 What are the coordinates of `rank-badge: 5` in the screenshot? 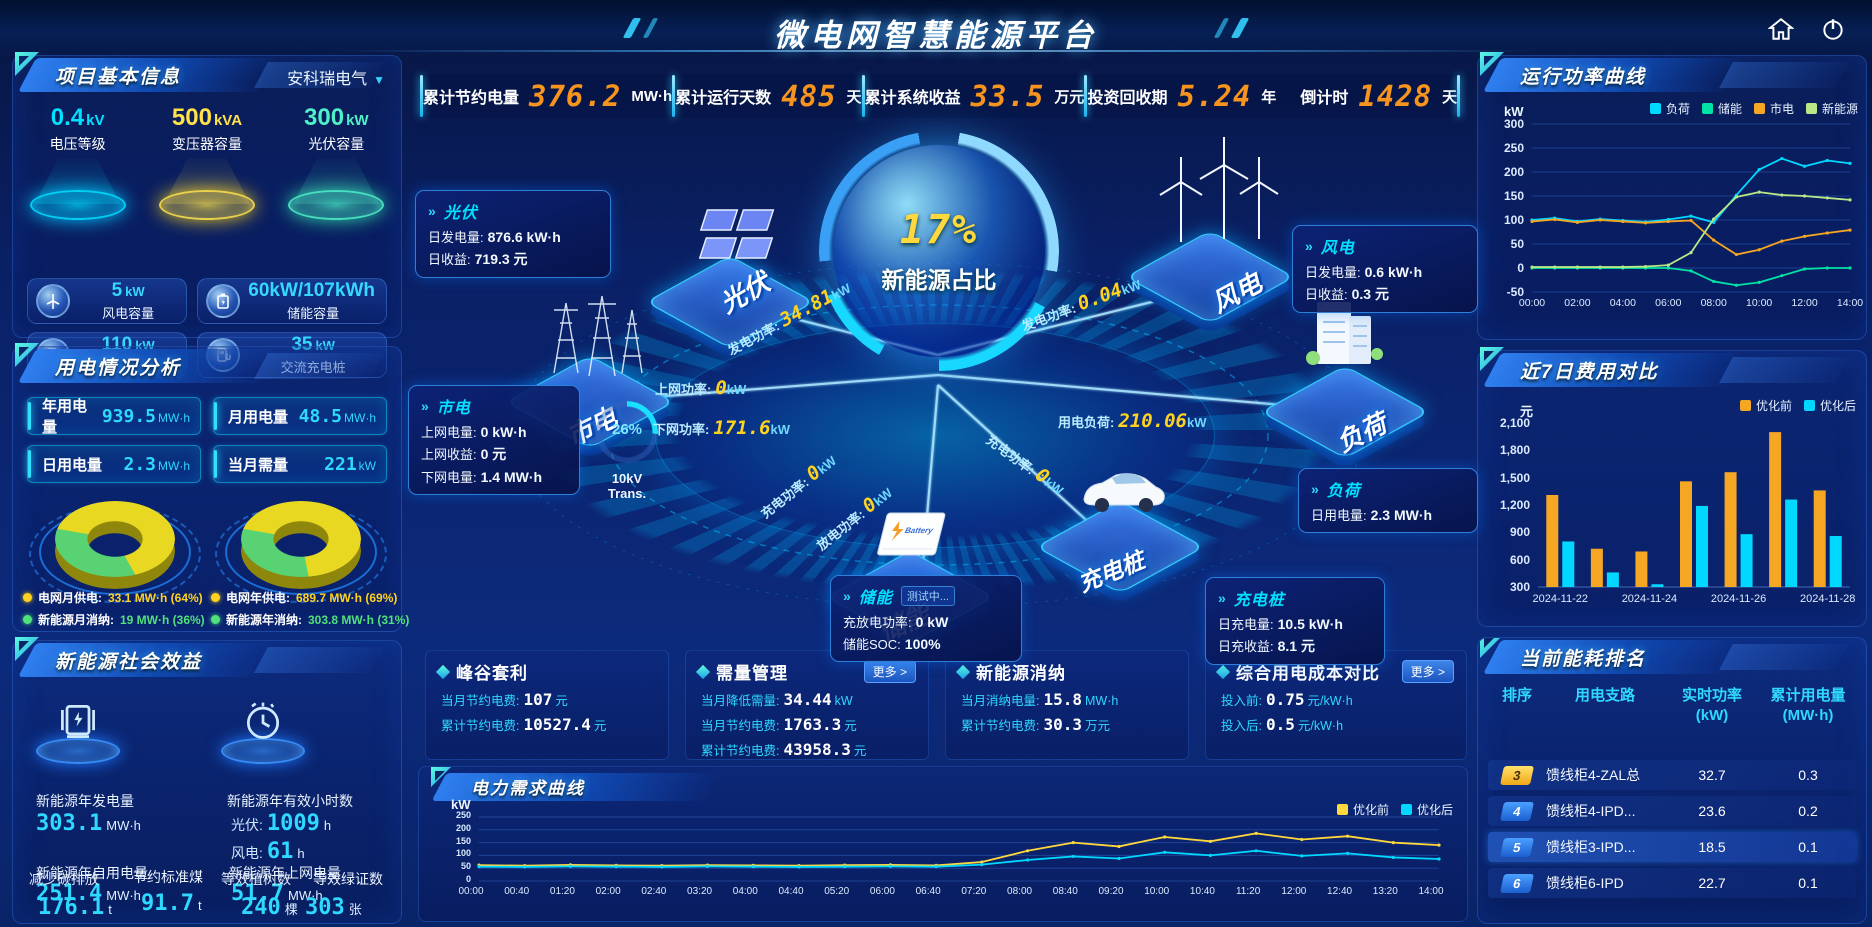 It's located at (1517, 847).